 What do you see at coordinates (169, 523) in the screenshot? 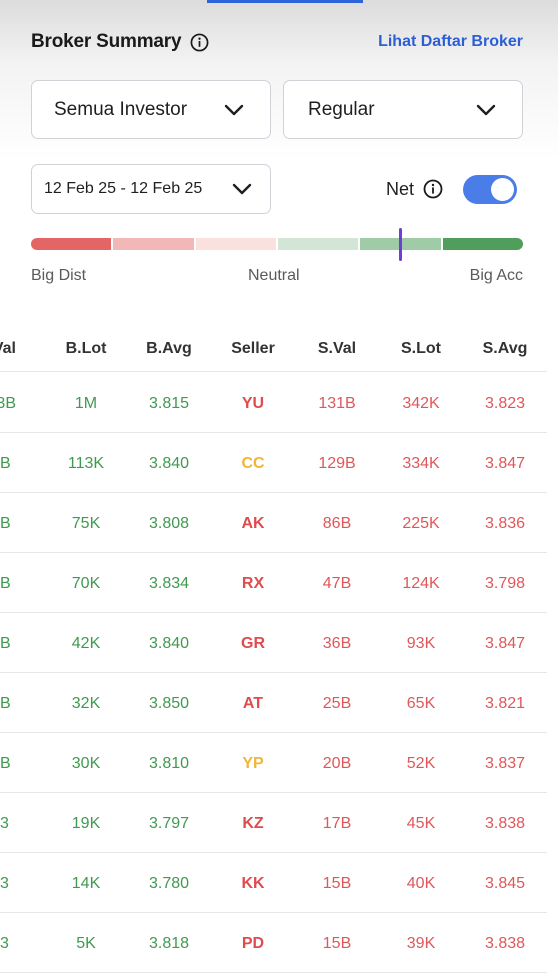
I see `b-avg-cell: 3.808` at bounding box center [169, 523].